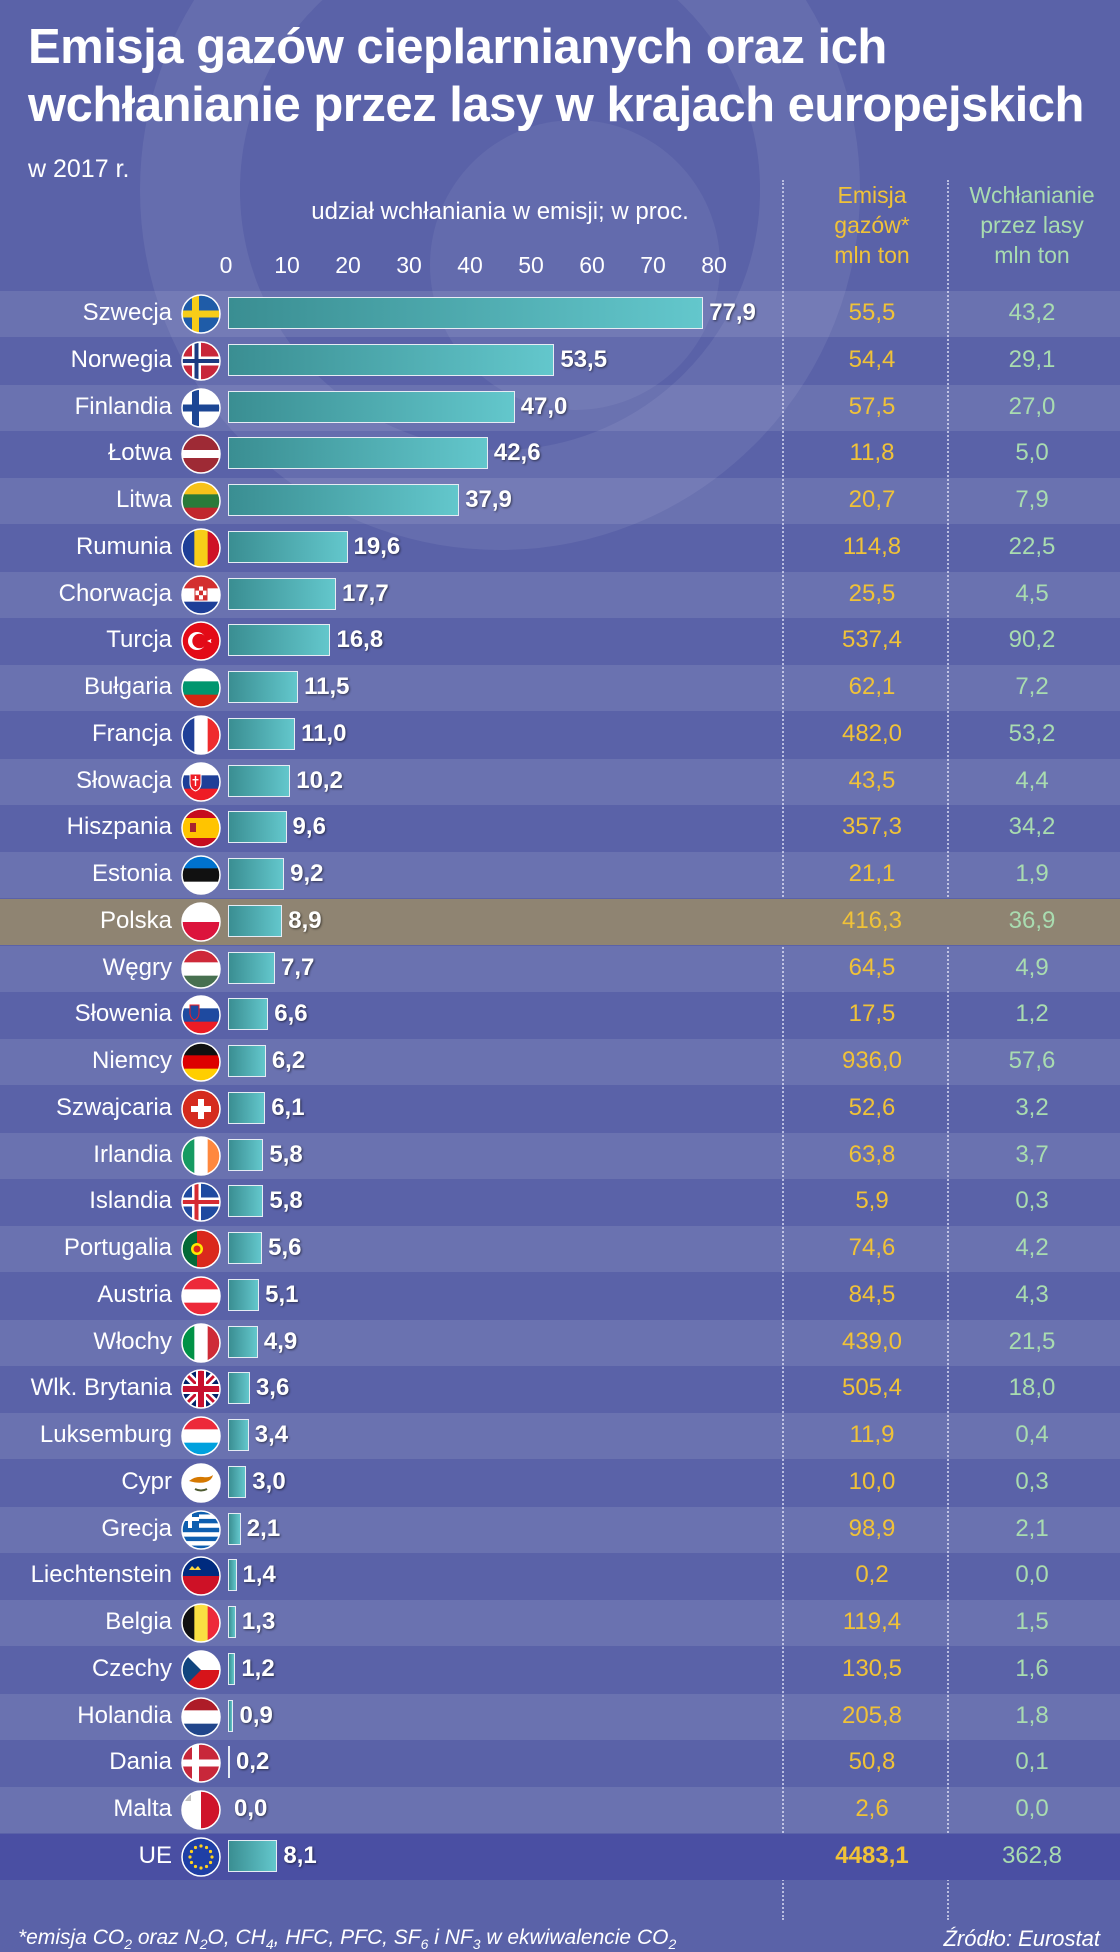 The width and height of the screenshot is (1120, 1952). What do you see at coordinates (259, 1575) in the screenshot?
I see `bar-value-label: 1,4` at bounding box center [259, 1575].